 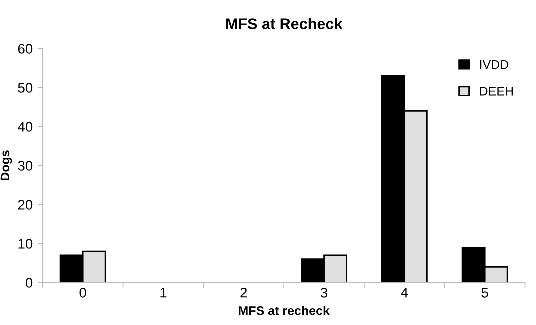 What do you see at coordinates (244, 293) in the screenshot?
I see `x-tick-label: 2` at bounding box center [244, 293].